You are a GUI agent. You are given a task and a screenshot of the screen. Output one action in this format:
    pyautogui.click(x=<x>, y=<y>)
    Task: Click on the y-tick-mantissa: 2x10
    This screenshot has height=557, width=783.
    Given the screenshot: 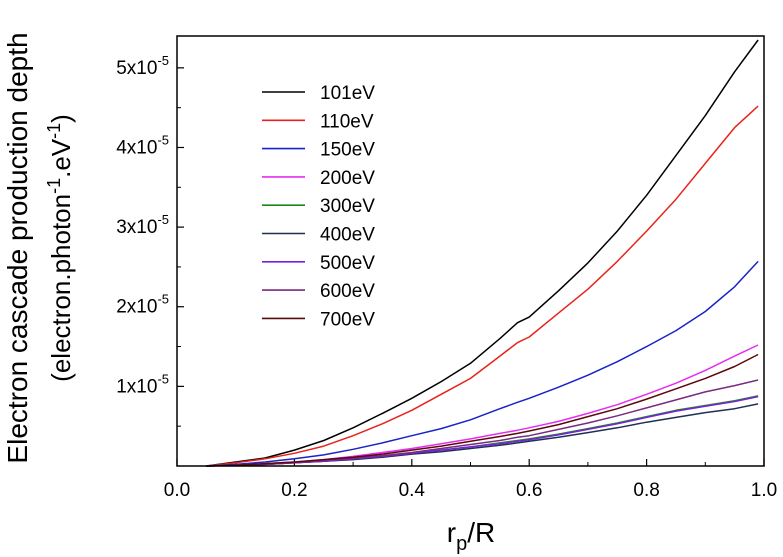 What is the action you would take?
    pyautogui.click(x=136, y=307)
    